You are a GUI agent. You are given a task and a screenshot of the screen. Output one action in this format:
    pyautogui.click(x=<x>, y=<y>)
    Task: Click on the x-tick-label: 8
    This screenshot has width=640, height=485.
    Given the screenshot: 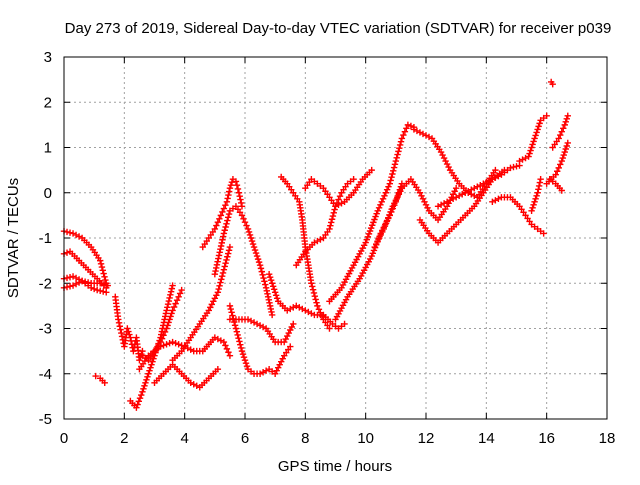 What is the action you would take?
    pyautogui.click(x=305, y=438)
    